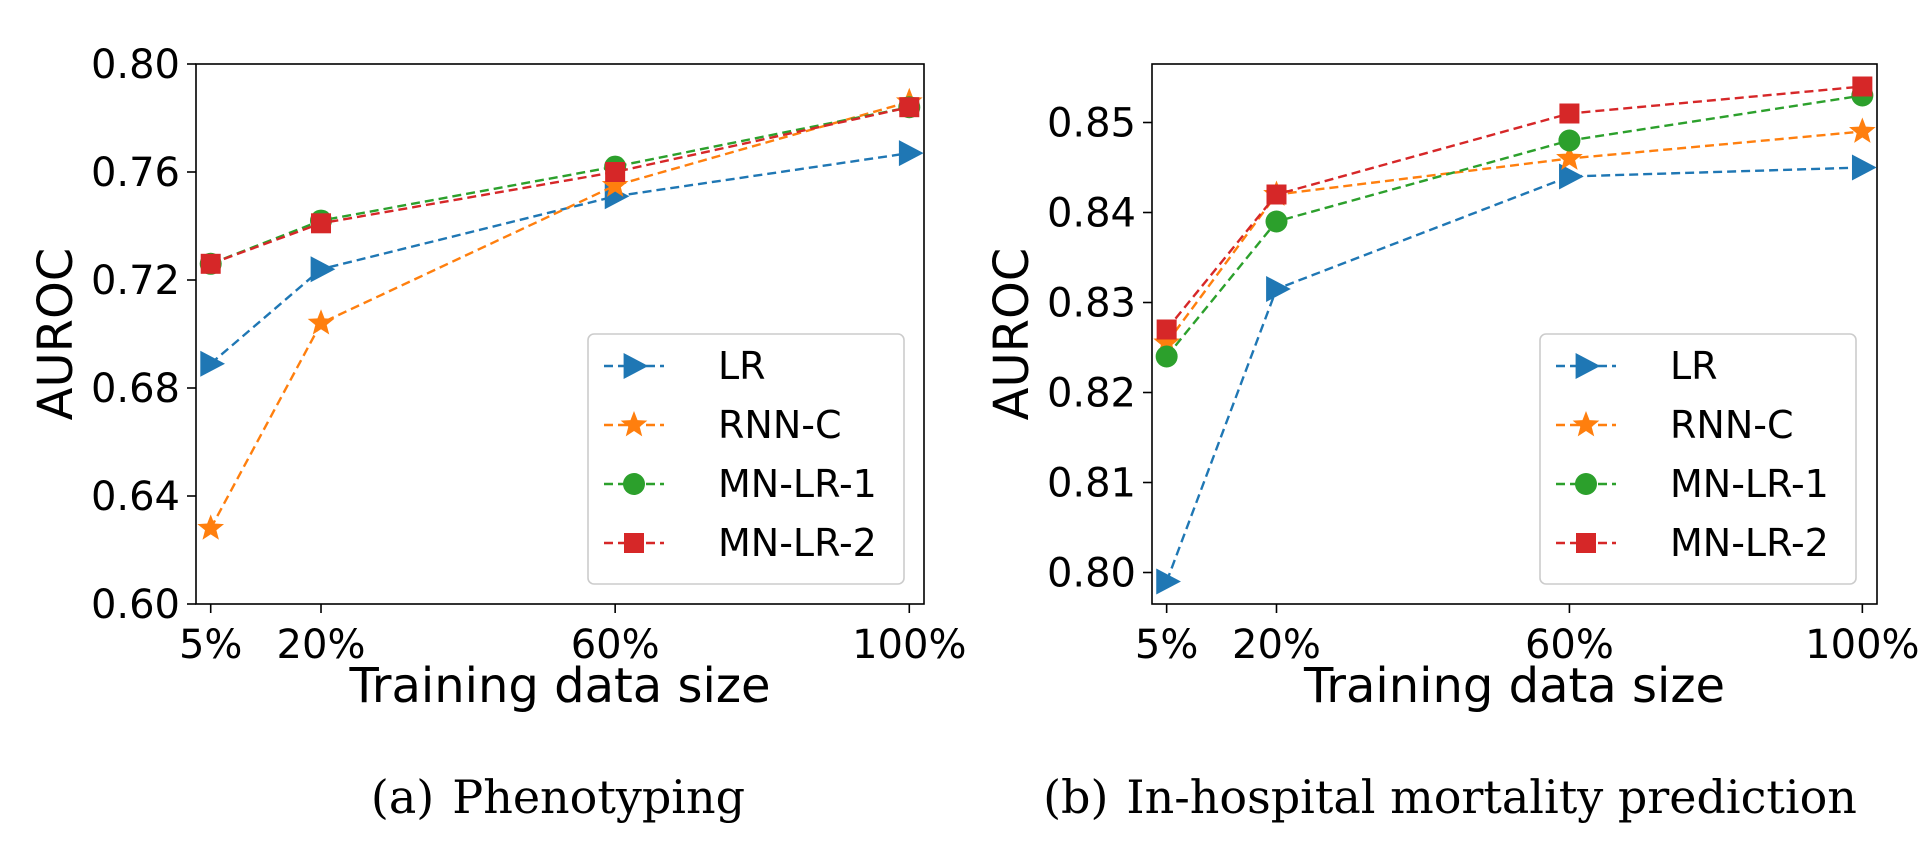 This screenshot has height=859, width=1932. What do you see at coordinates (1091, 214) in the screenshot?
I see `y-tick-label: 0.84` at bounding box center [1091, 214].